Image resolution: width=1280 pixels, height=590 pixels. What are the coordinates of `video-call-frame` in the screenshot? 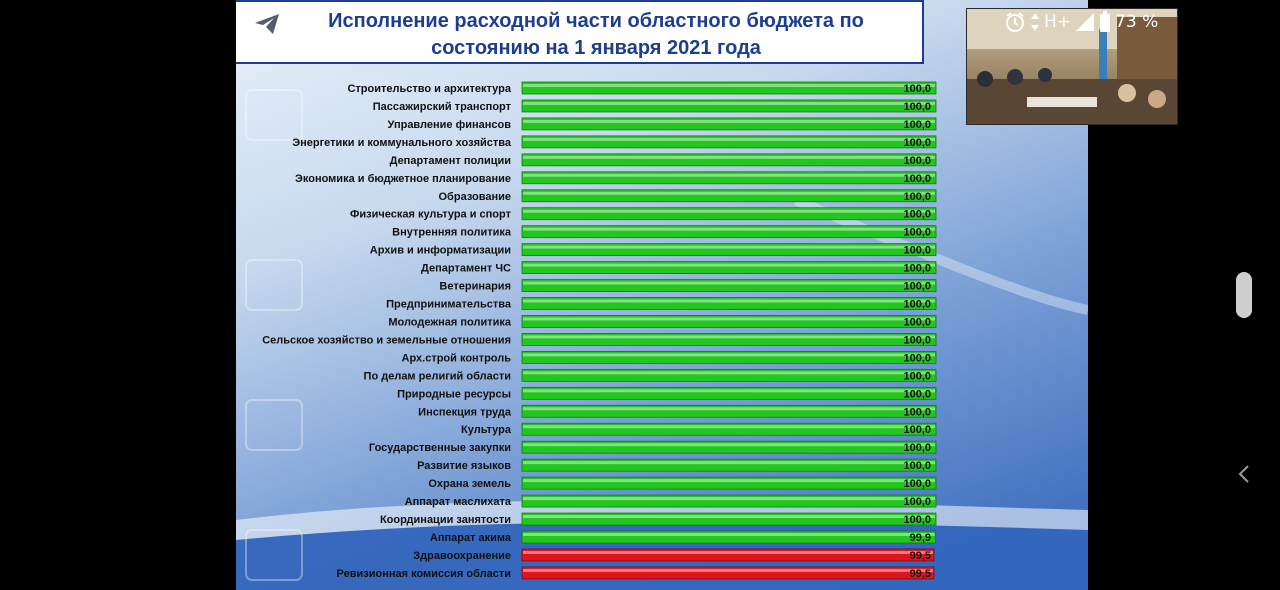 It's located at (1072, 66).